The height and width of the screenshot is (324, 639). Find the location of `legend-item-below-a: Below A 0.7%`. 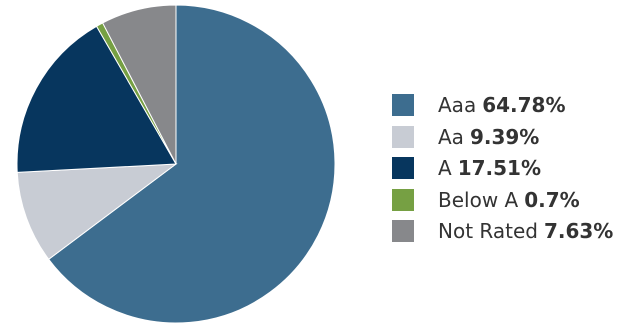

legend-item-below-a: Below A 0.7% is located at coordinates (515, 199).